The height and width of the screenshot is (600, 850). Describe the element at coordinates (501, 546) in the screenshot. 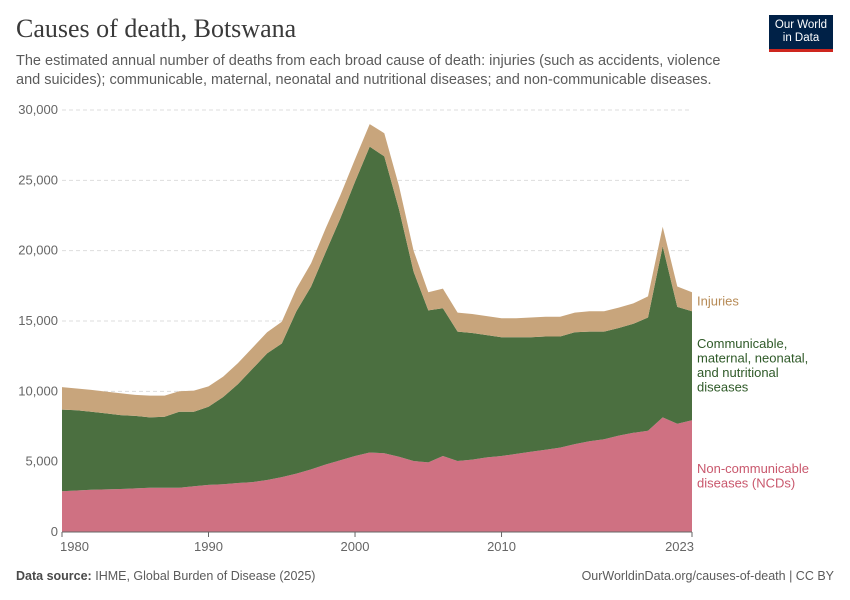

I see `x-tick-label: 2010` at that location.